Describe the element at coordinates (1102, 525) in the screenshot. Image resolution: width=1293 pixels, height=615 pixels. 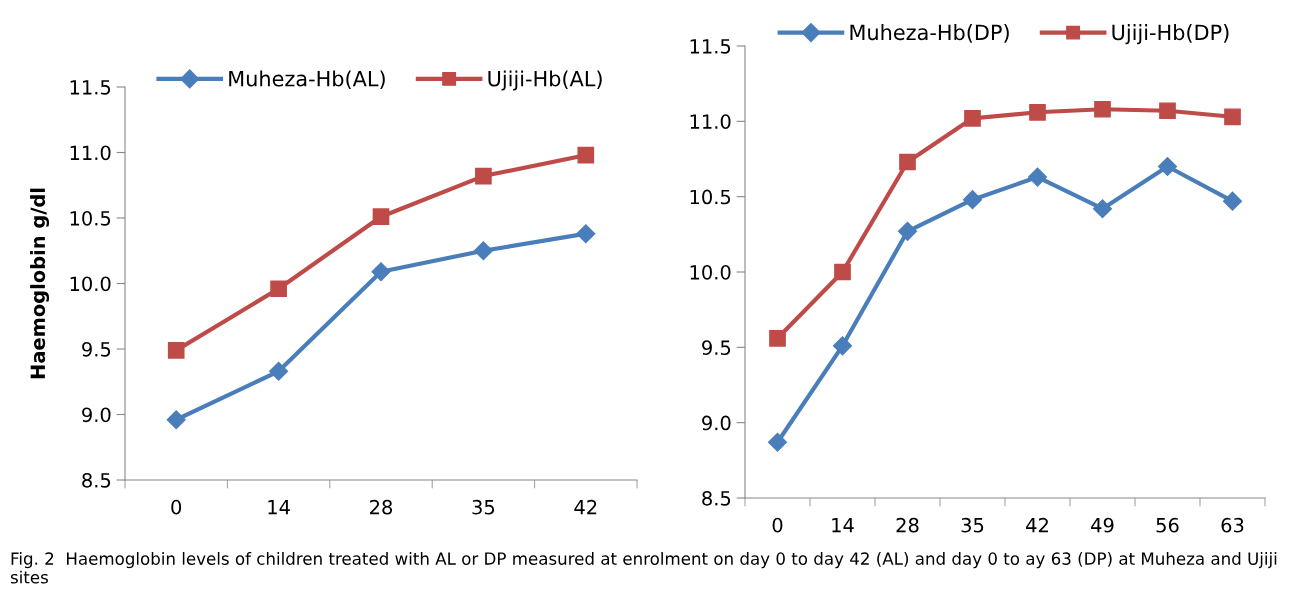
I see `x-tick-label: 49` at that location.